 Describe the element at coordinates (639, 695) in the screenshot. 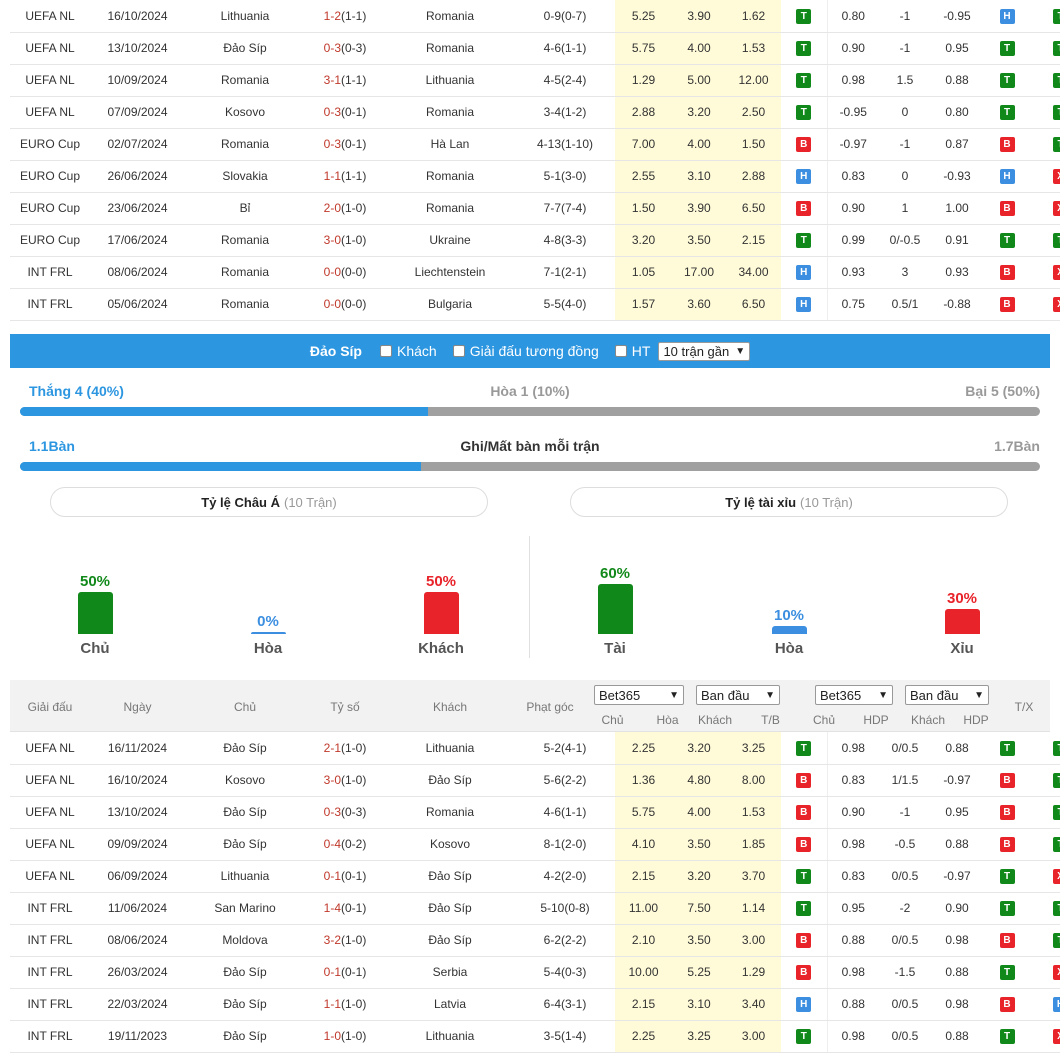

I see `bookmaker-select-1: Bet365 ▼` at that location.